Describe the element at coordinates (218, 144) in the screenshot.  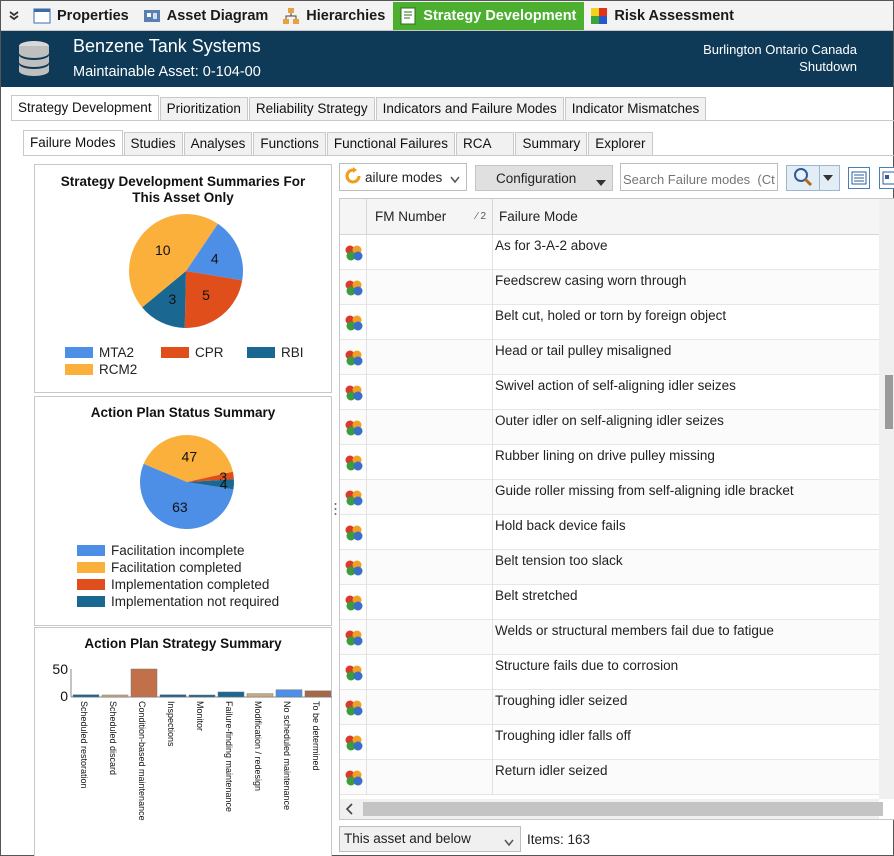
I see `tab-analyses: Analyses` at that location.